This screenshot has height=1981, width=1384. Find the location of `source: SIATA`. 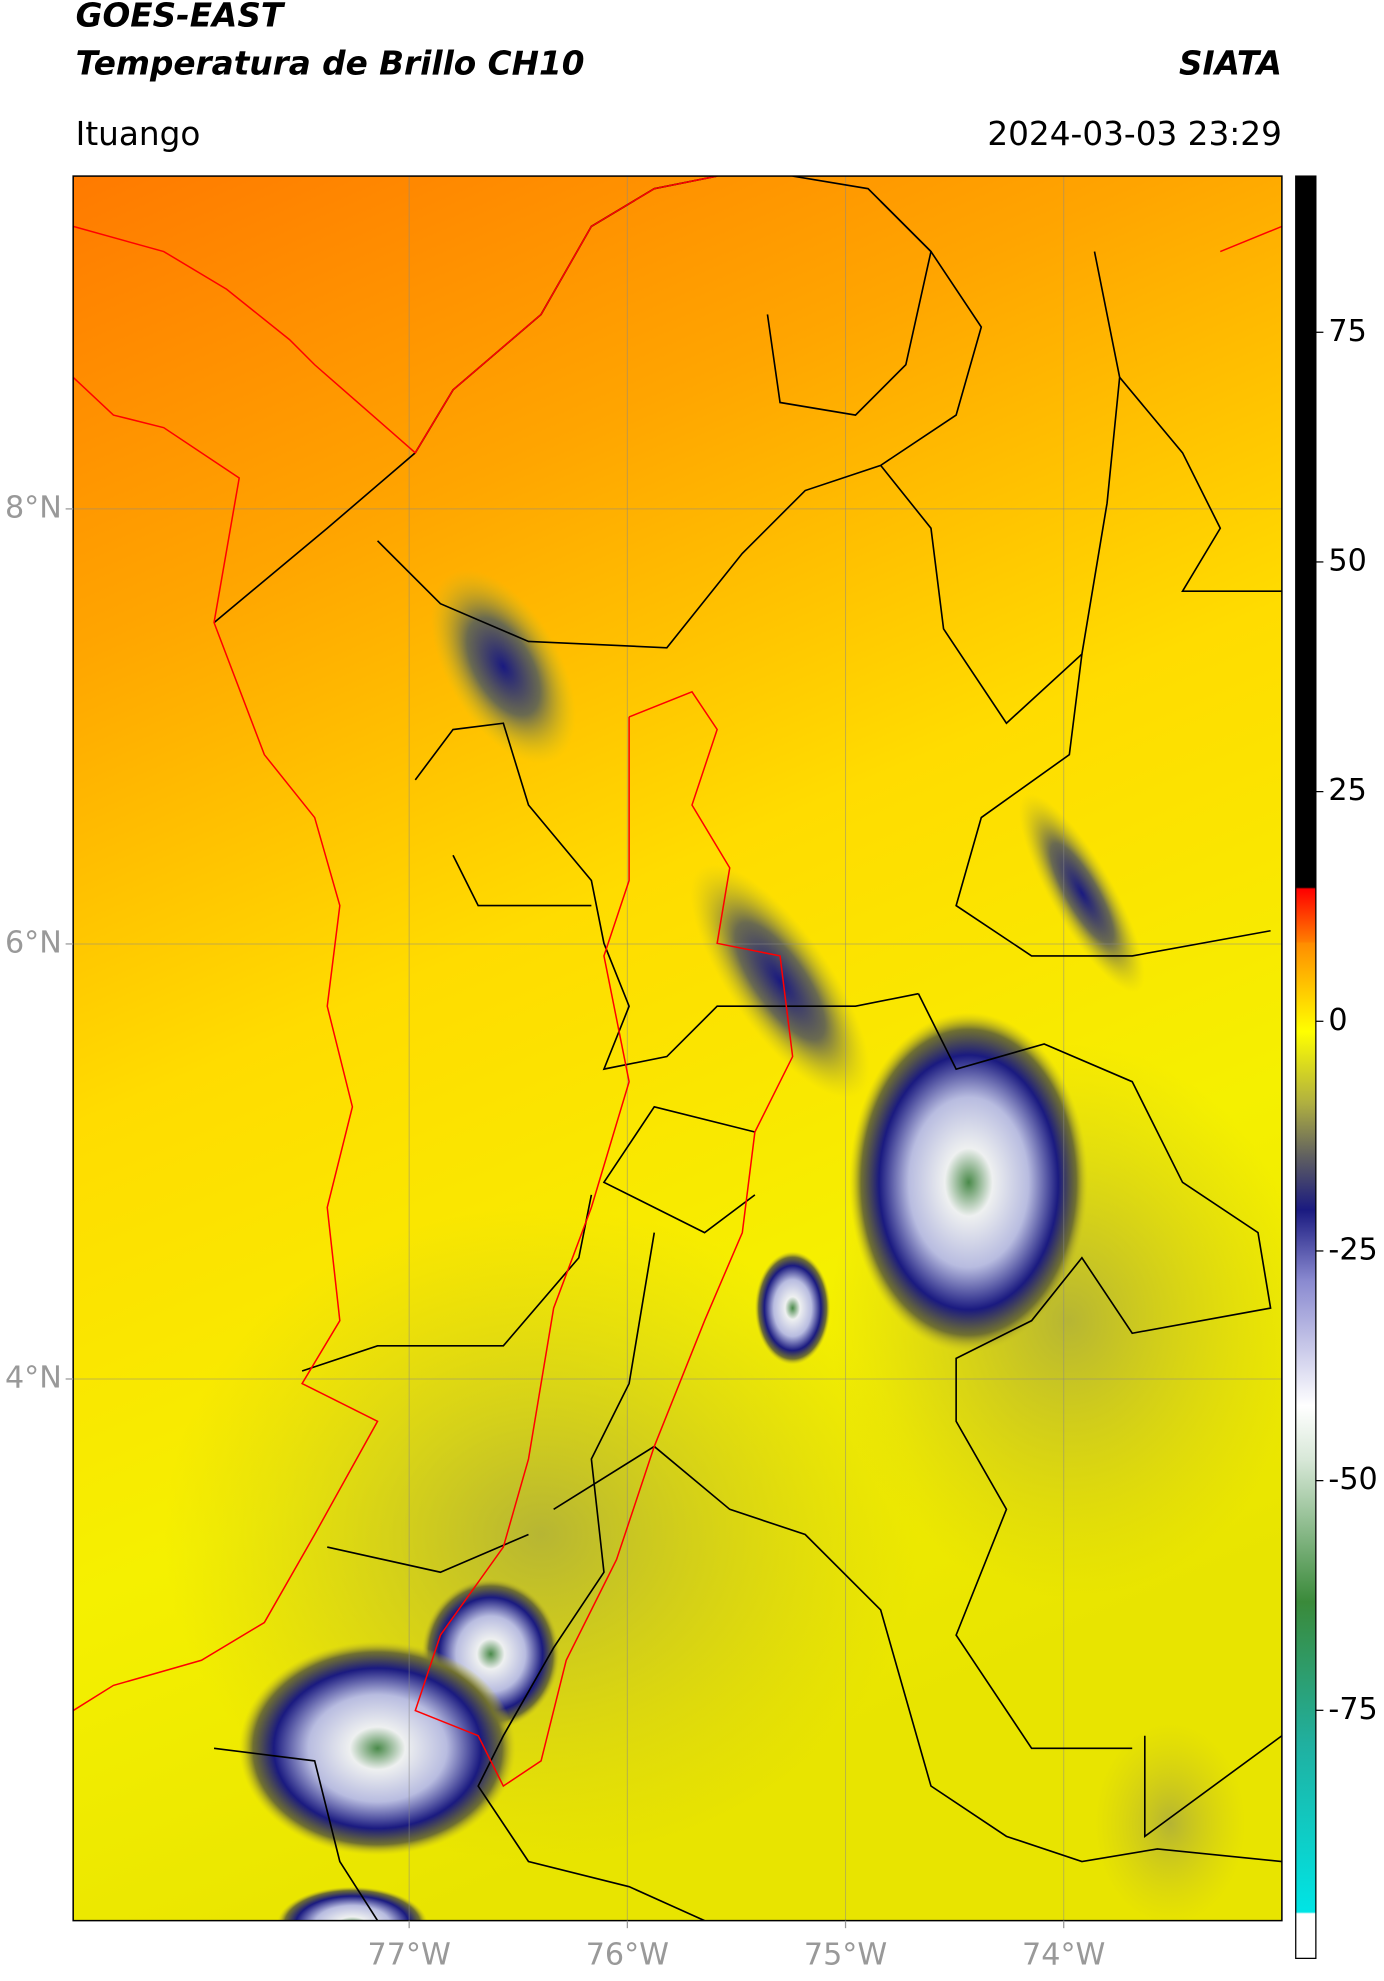

source: SIATA is located at coordinates (1230, 63).